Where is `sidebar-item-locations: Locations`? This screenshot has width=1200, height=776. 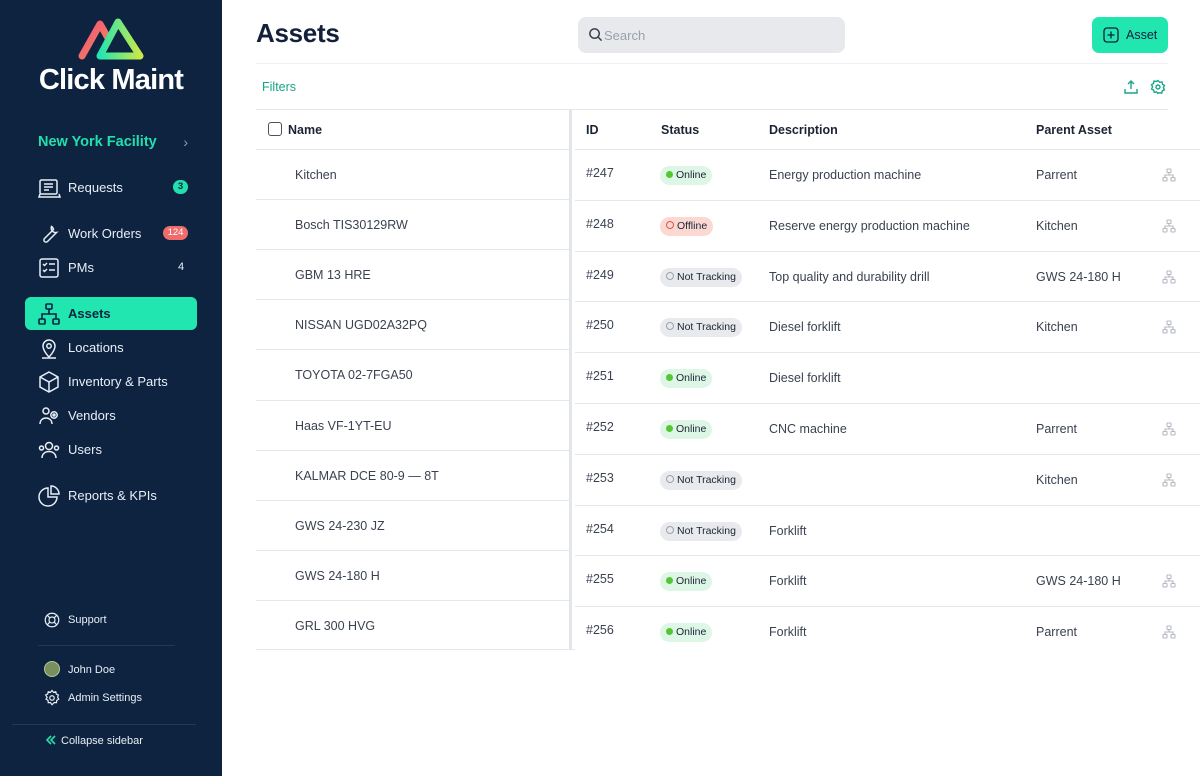
sidebar-item-locations: Locations is located at coordinates (111, 347).